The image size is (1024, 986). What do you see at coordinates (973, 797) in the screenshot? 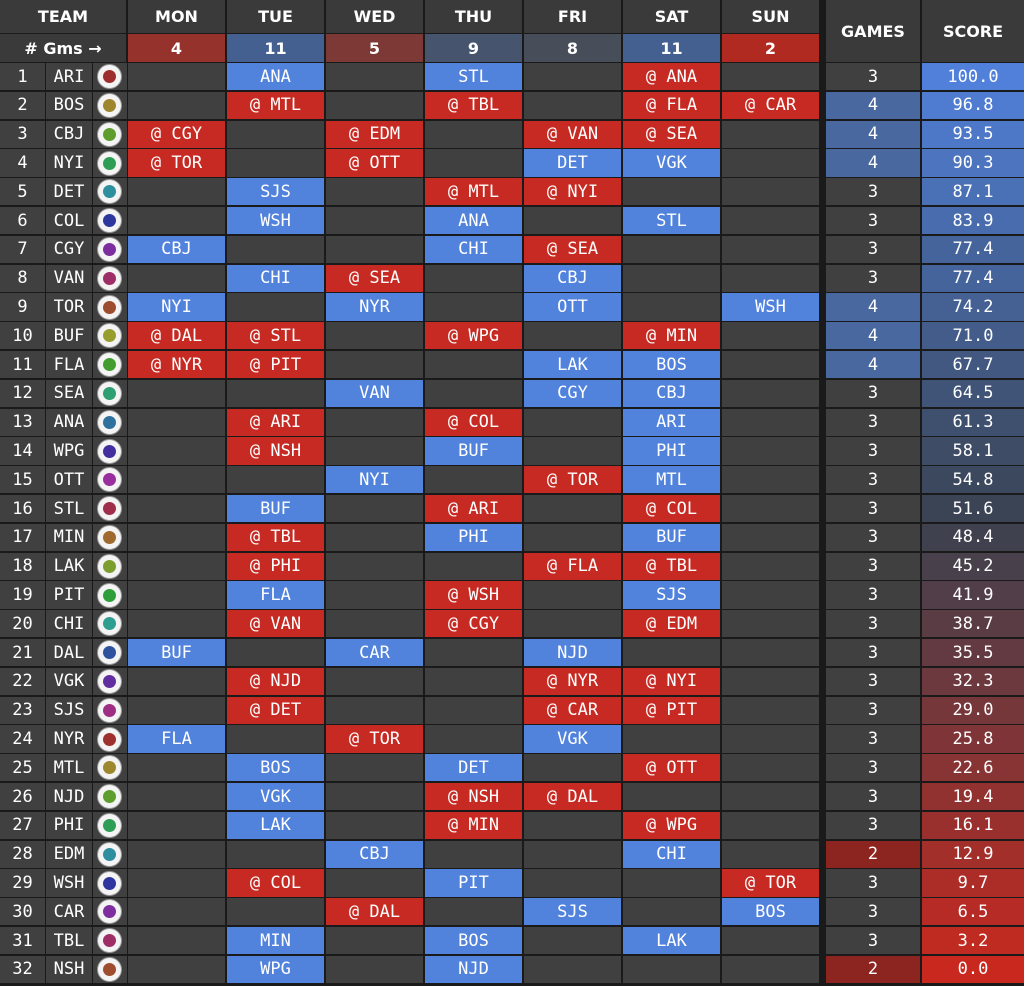
I see `score: 19.4` at bounding box center [973, 797].